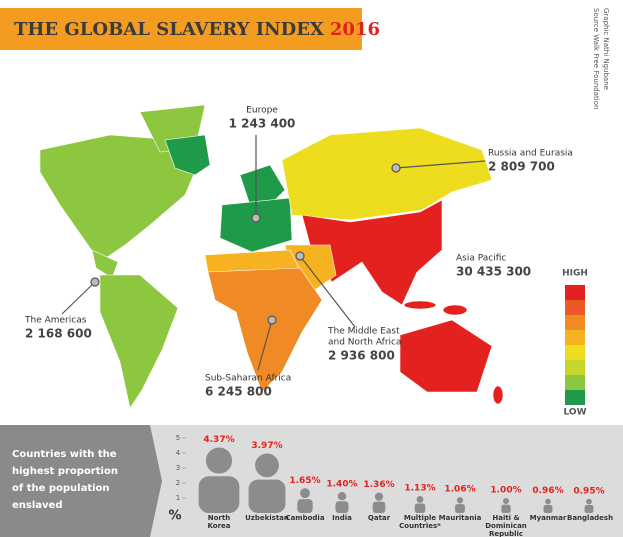 The image size is (623, 537). I want to click on value-label: 1.00%, so click(505, 491).